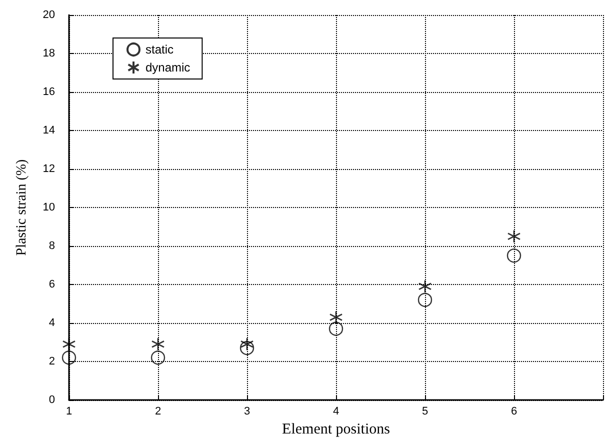  What do you see at coordinates (51, 400) in the screenshot?
I see `y-tick-label: 0` at bounding box center [51, 400].